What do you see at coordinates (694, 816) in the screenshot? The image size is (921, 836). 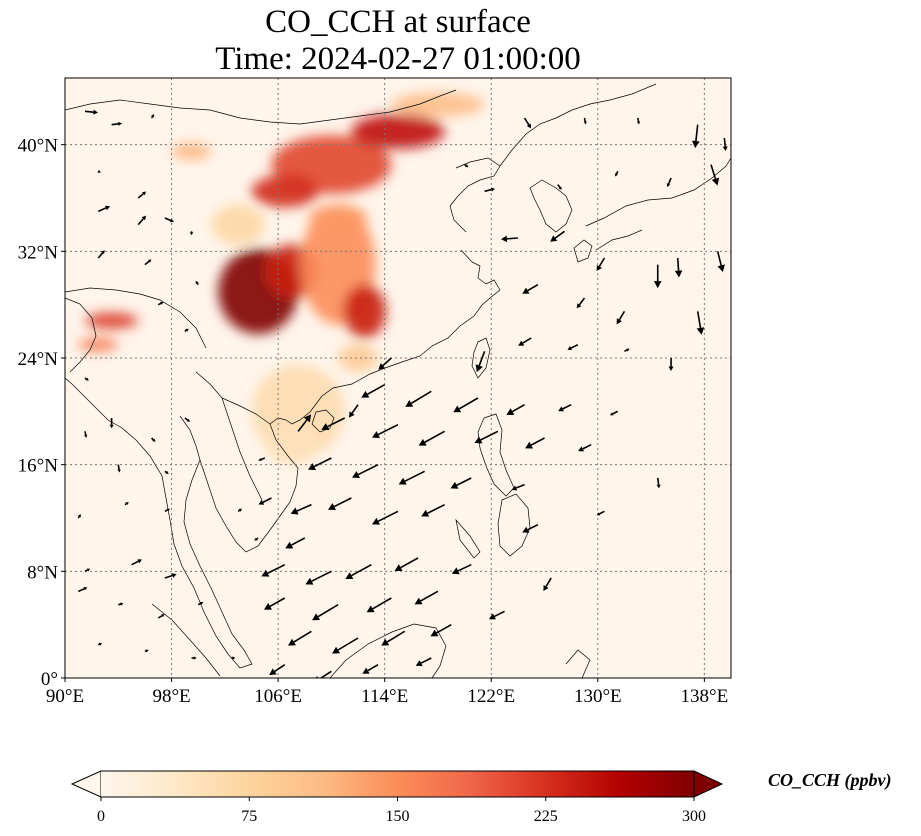 I see `colorbar-tick-label-4: 300` at bounding box center [694, 816].